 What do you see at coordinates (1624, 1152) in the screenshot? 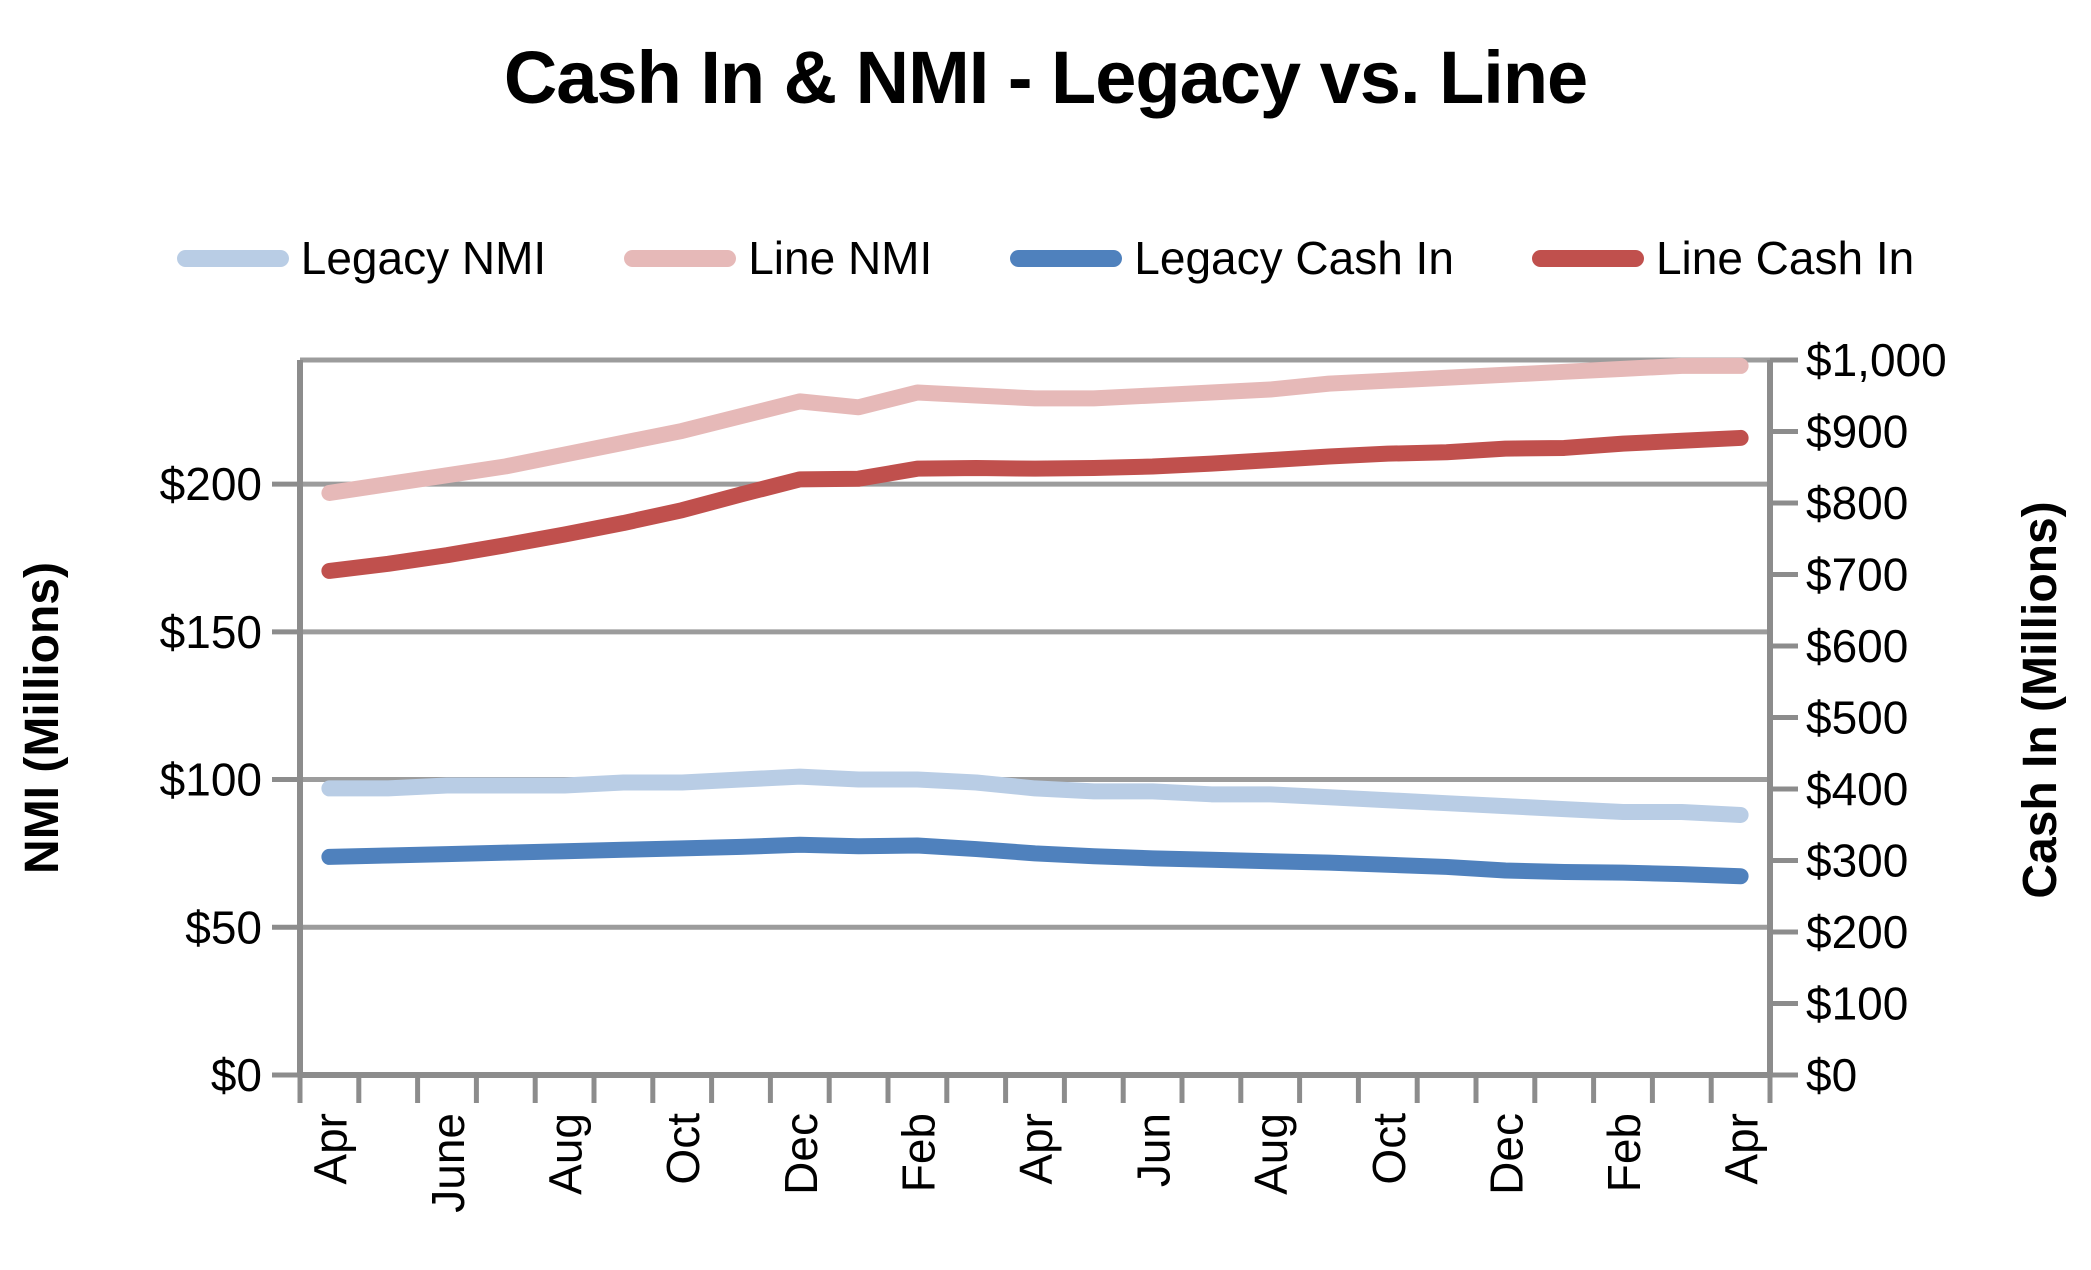
I see `x-tick-label-22: Feb` at bounding box center [1624, 1152].